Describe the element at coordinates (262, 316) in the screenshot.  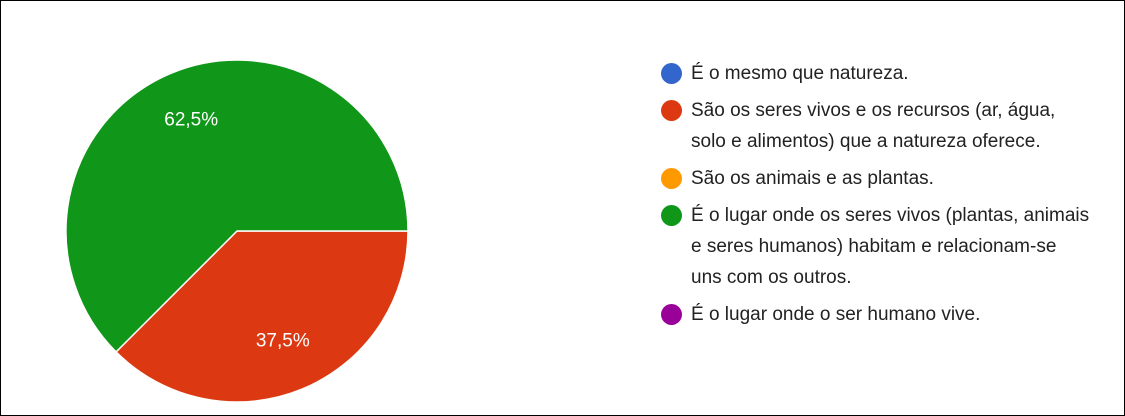
I see `pie-slice` at that location.